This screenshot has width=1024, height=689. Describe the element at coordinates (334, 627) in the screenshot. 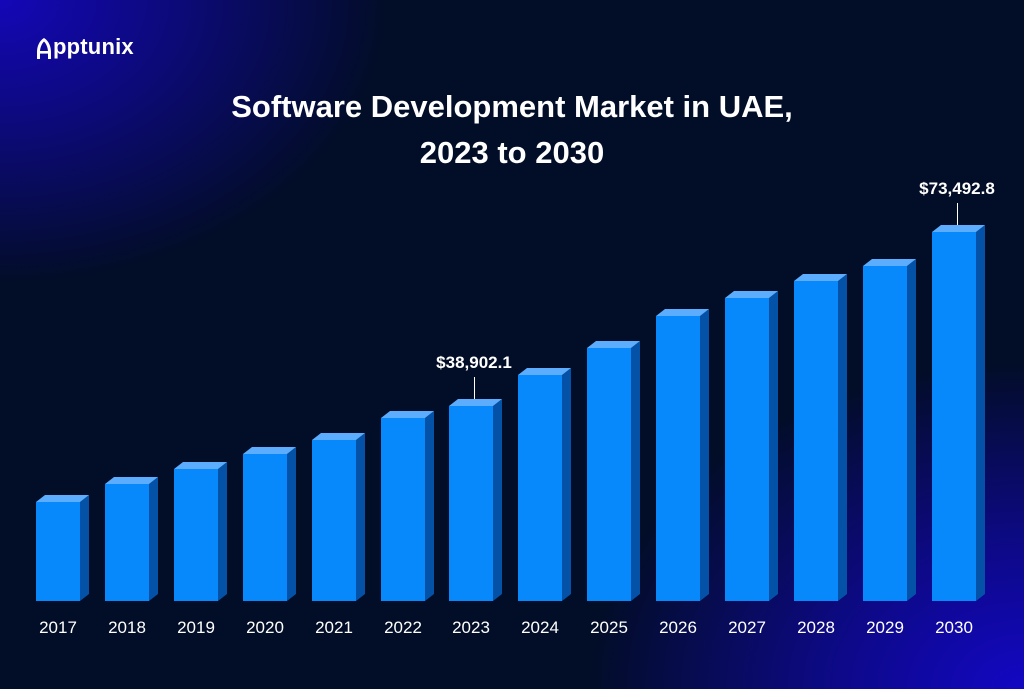

I see `x-tick-label: 2021` at that location.